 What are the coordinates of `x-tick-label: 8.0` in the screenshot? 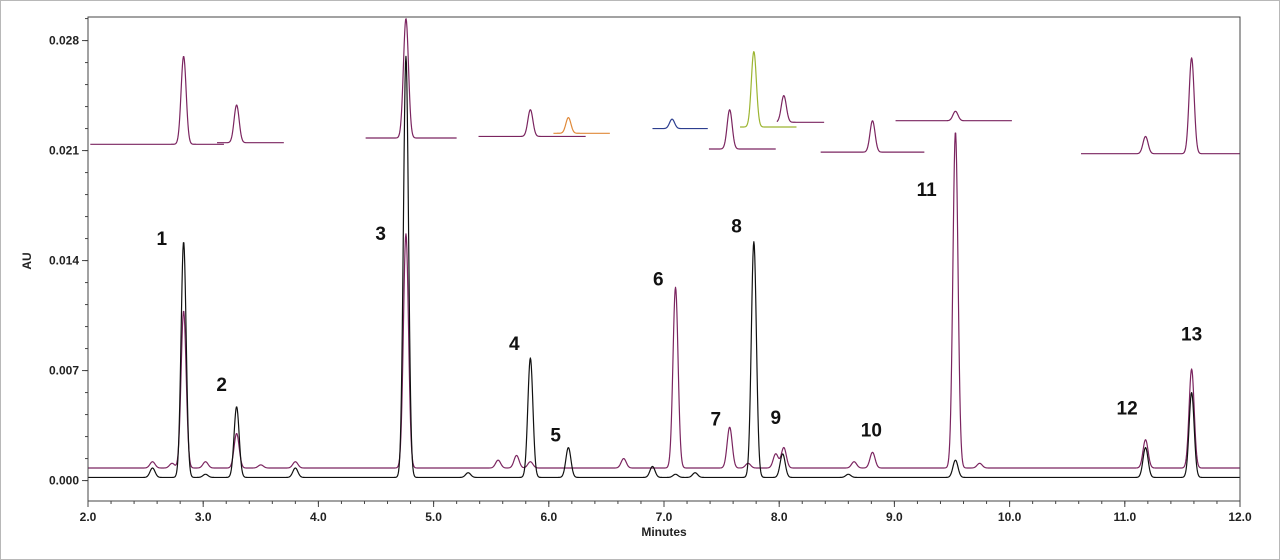 It's located at (779, 517).